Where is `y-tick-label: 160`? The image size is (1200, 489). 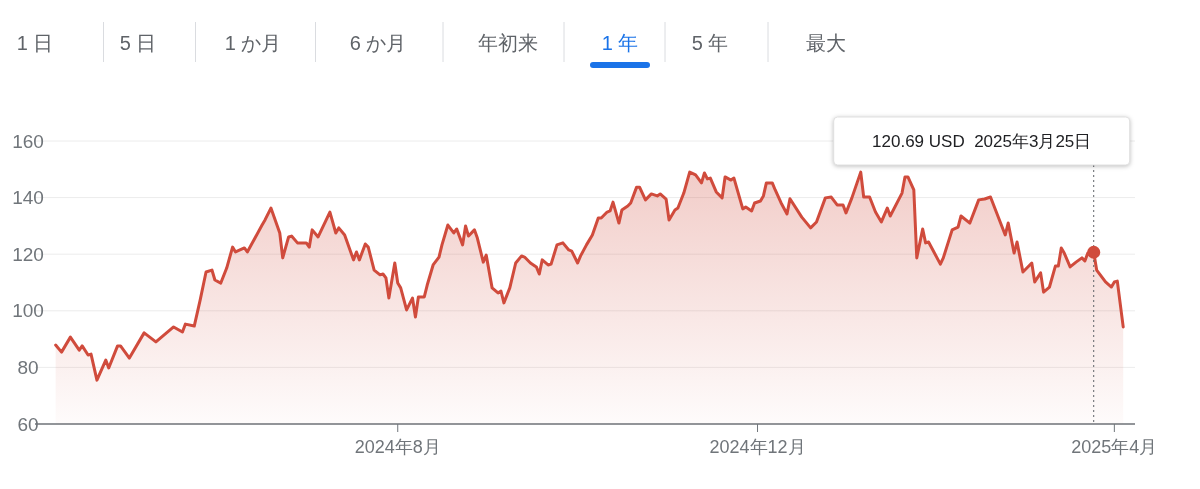 y-tick-label: 160 is located at coordinates (28, 141).